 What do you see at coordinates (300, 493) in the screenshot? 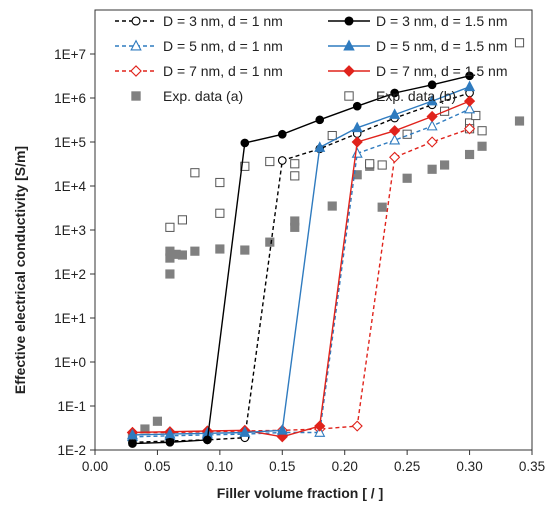
I see `x-axis-title: Filler volume fraction [ / ]` at bounding box center [300, 493].